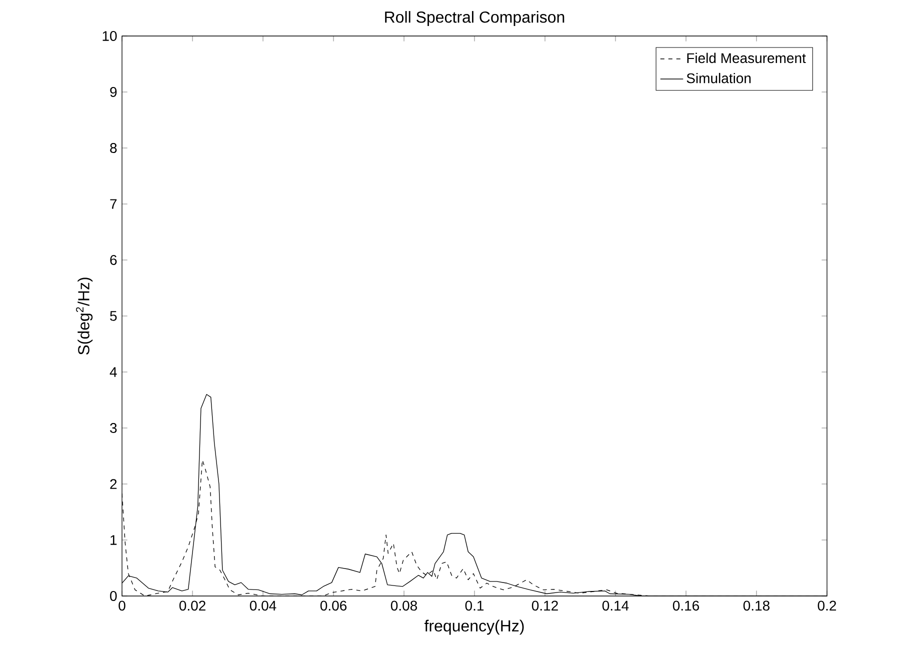 The height and width of the screenshot is (672, 904). What do you see at coordinates (474, 18) in the screenshot?
I see `chart-title: Roll Spectral Comparison` at bounding box center [474, 18].